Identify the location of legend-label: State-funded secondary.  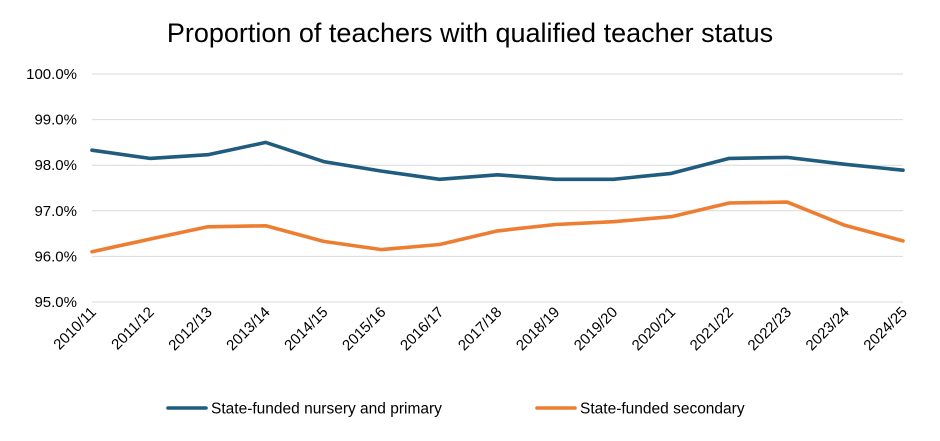
(662, 409).